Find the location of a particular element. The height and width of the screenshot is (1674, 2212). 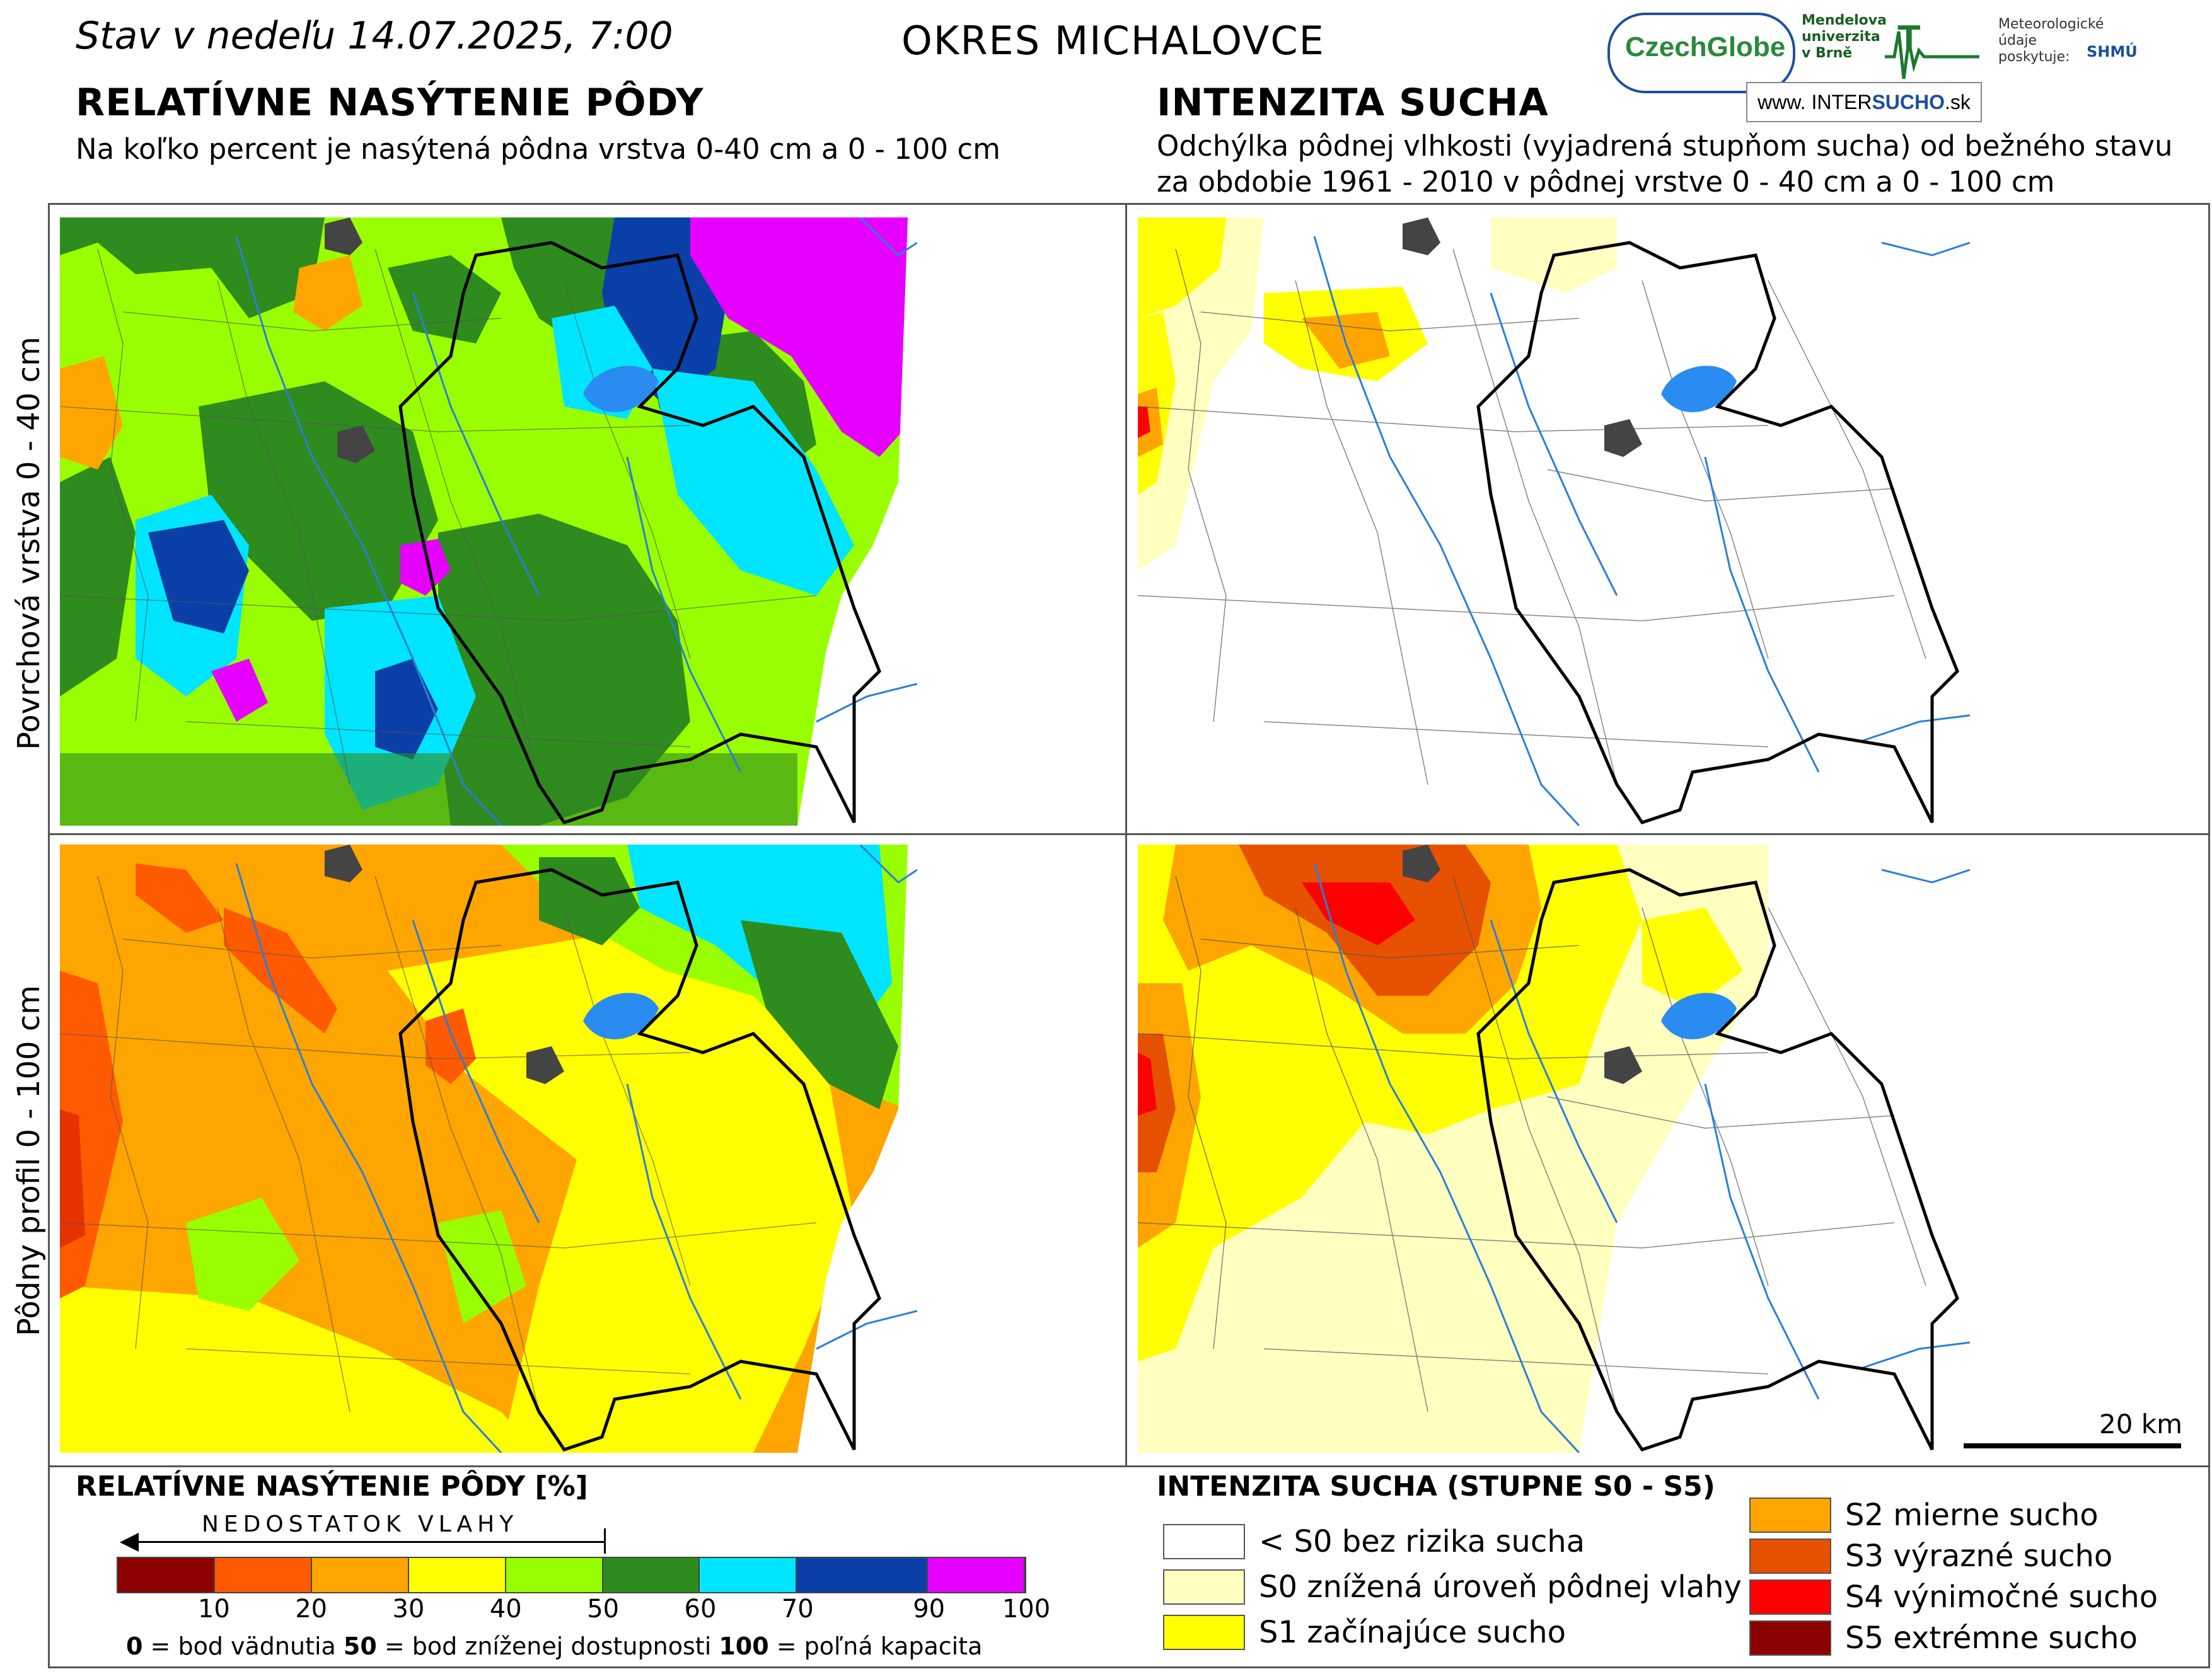

mendel-line-2: univerzita is located at coordinates (1841, 37).